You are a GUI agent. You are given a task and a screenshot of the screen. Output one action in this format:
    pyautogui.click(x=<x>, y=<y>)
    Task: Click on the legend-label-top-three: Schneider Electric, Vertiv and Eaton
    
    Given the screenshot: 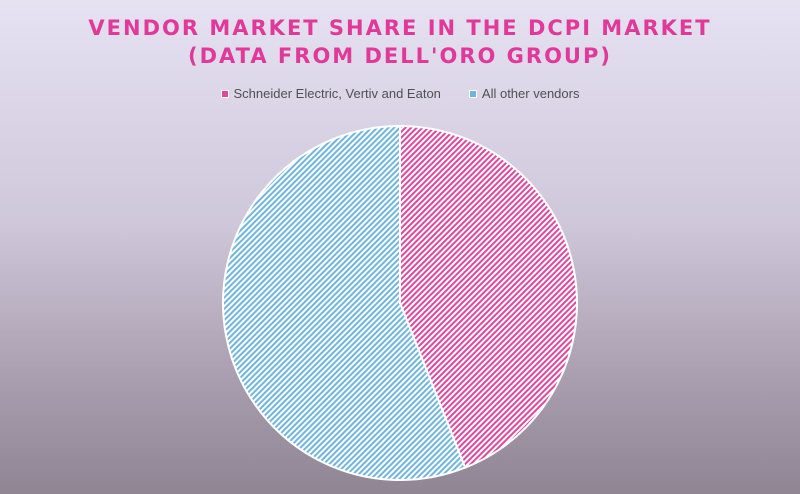 What is the action you would take?
    pyautogui.click(x=337, y=93)
    